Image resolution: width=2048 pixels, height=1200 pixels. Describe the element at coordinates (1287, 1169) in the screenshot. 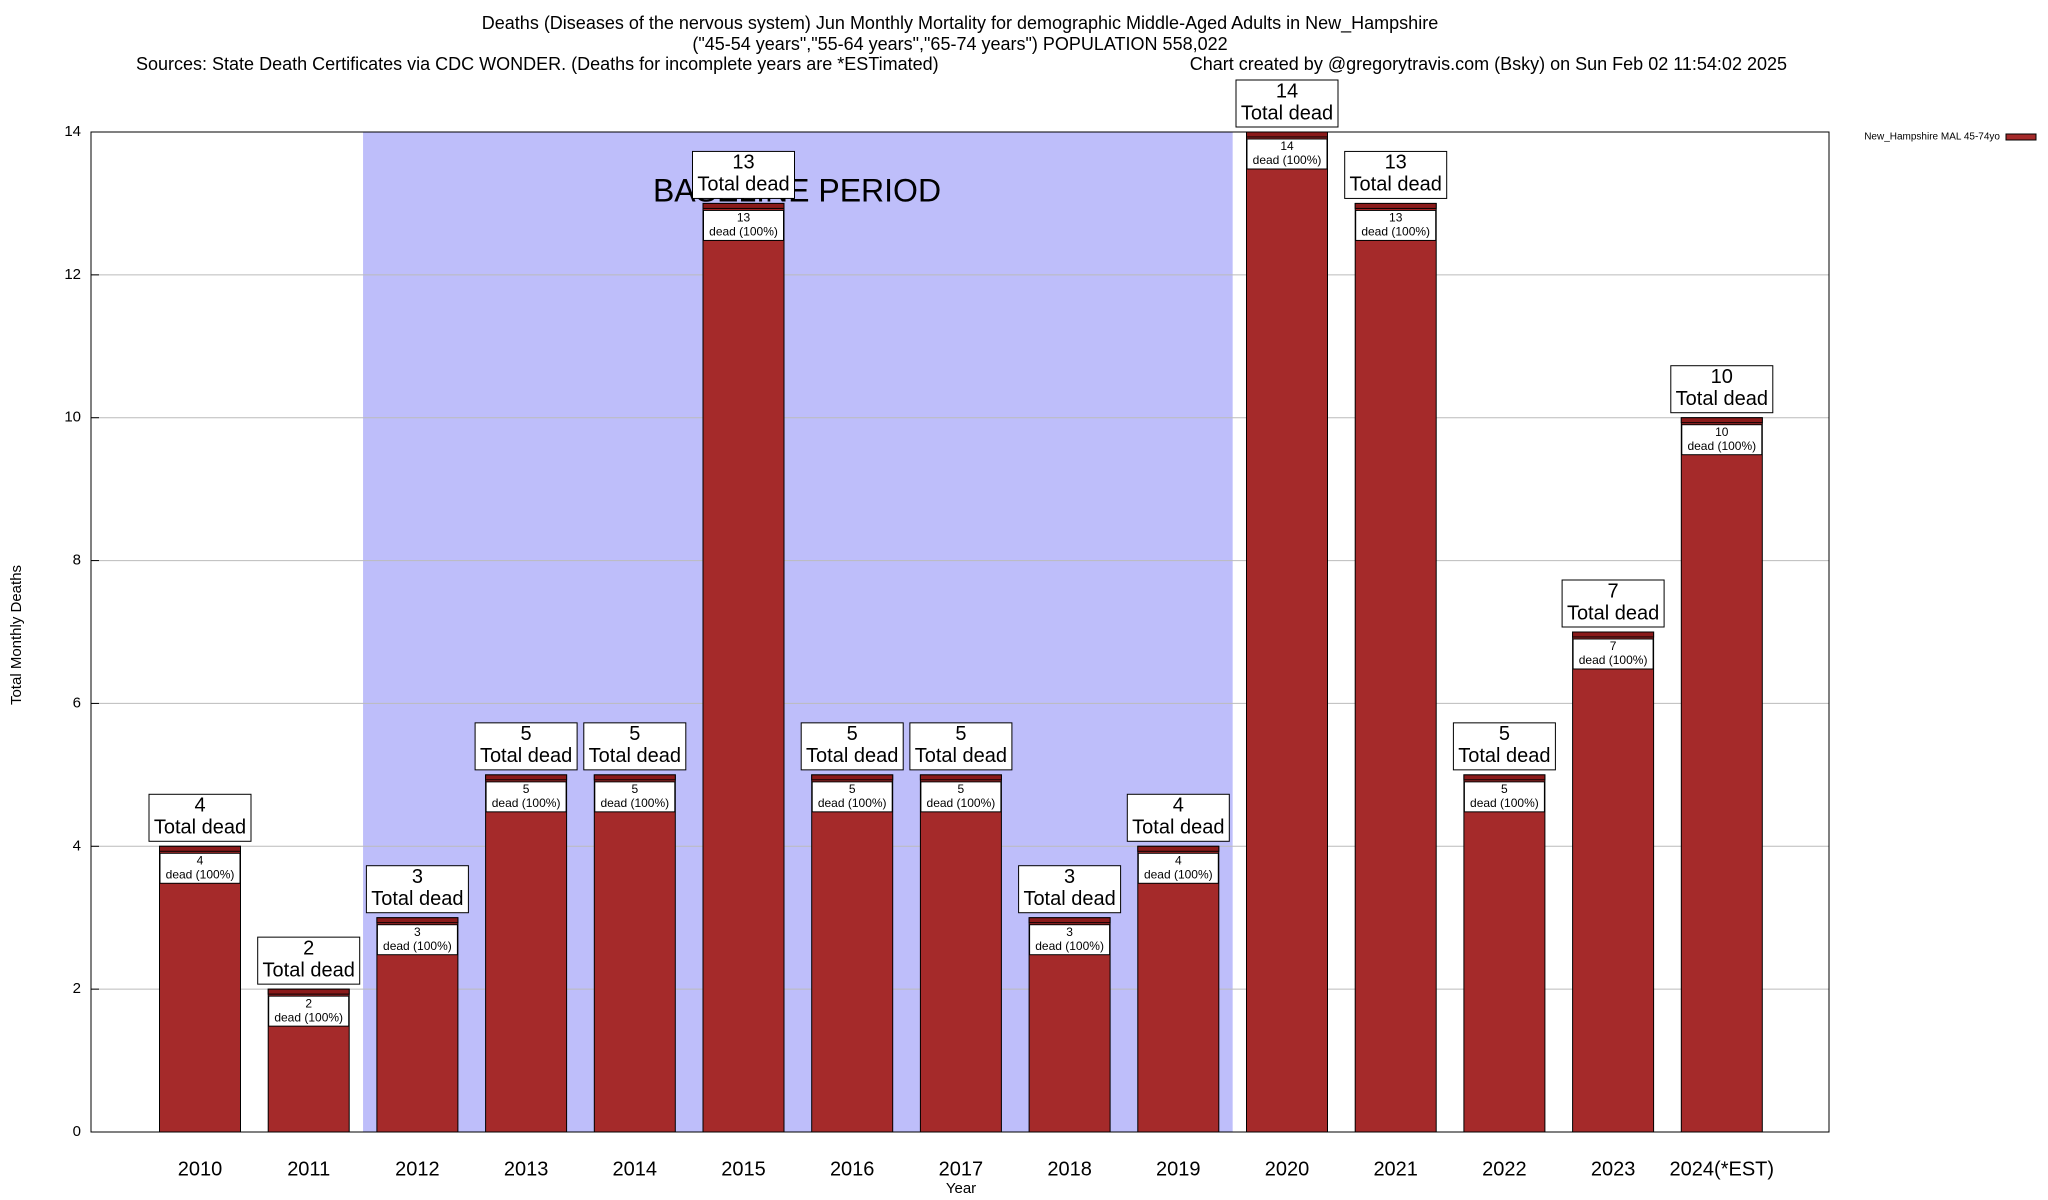

I see `x-tick-label: 2020` at that location.